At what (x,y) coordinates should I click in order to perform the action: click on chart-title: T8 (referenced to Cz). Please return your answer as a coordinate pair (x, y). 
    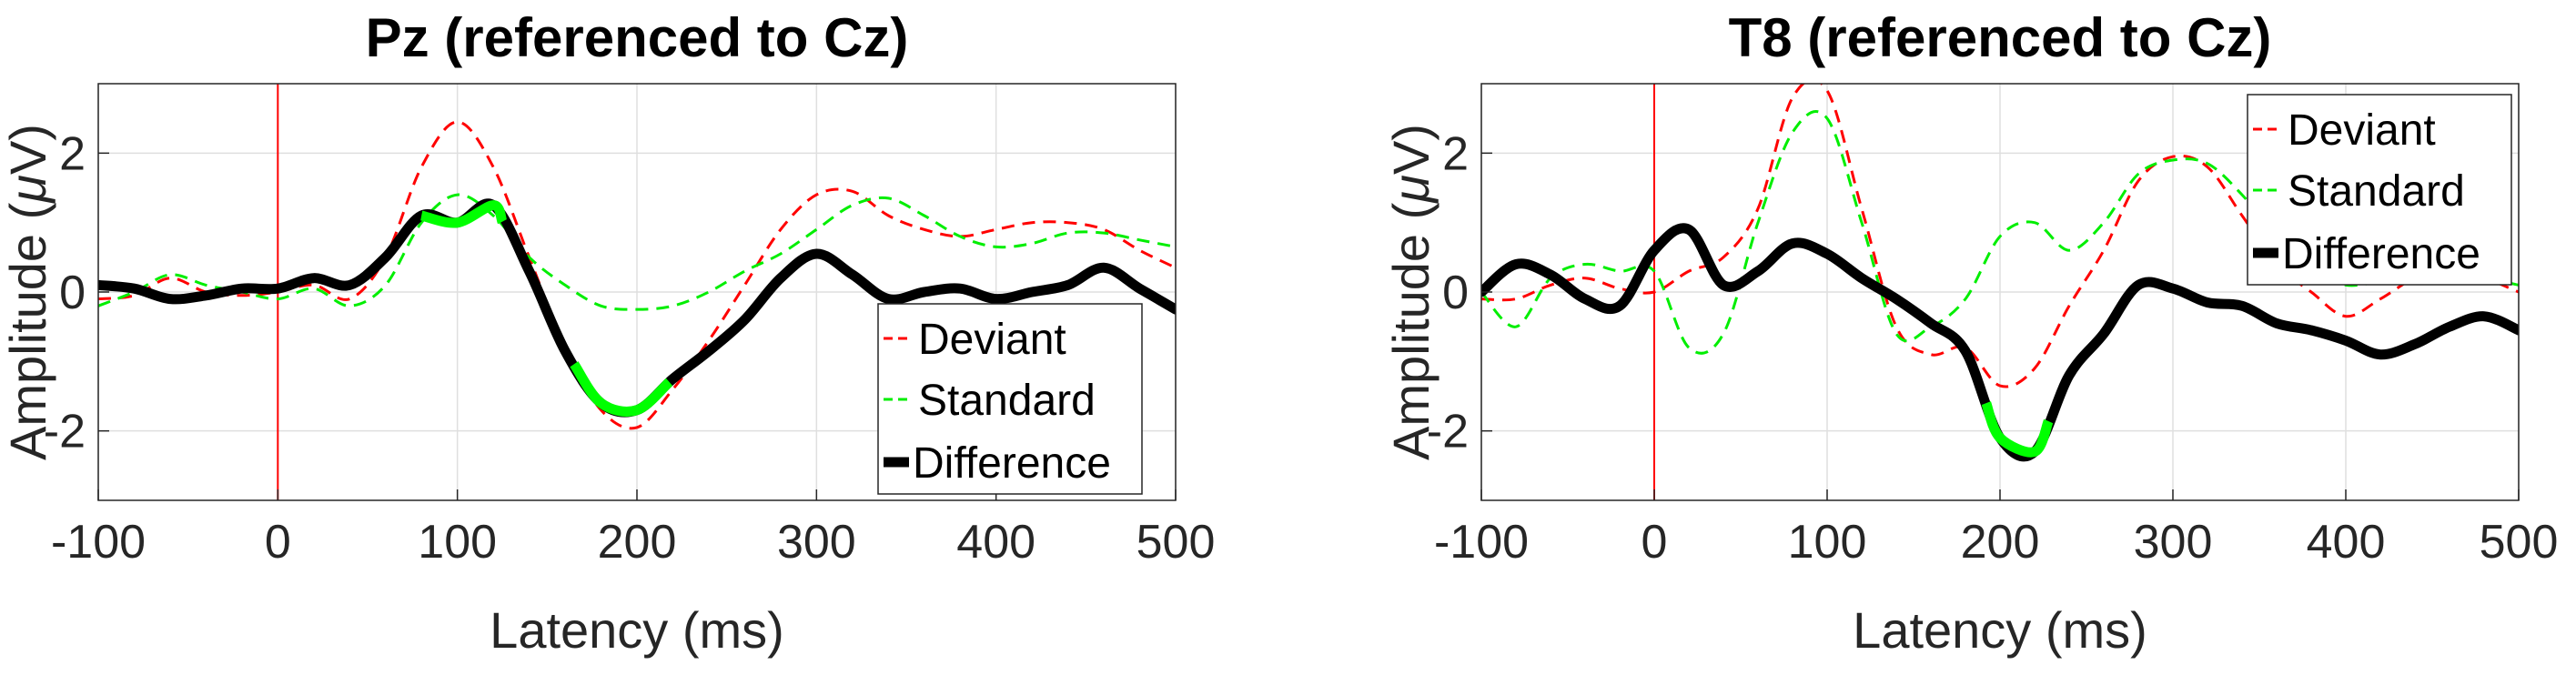
    Looking at the image, I should click on (2000, 37).